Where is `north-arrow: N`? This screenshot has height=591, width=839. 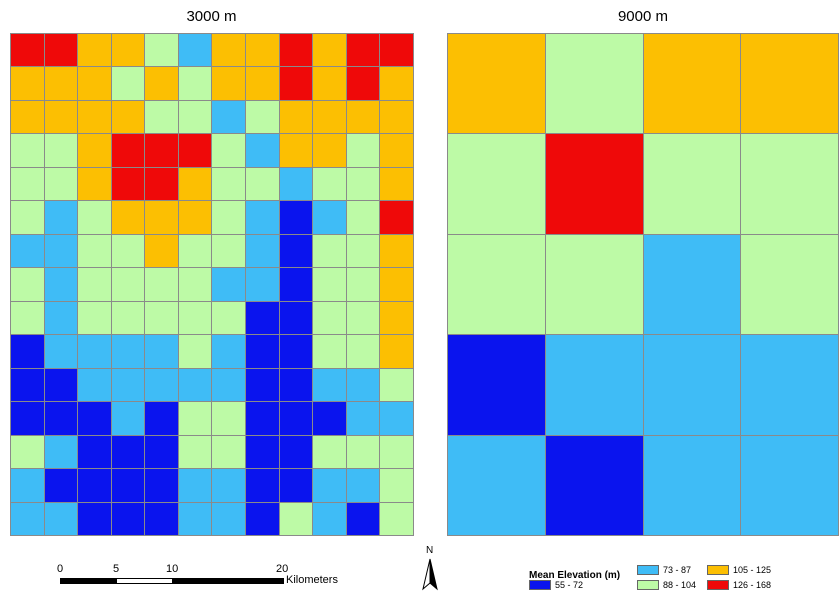 north-arrow: N is located at coordinates (430, 568).